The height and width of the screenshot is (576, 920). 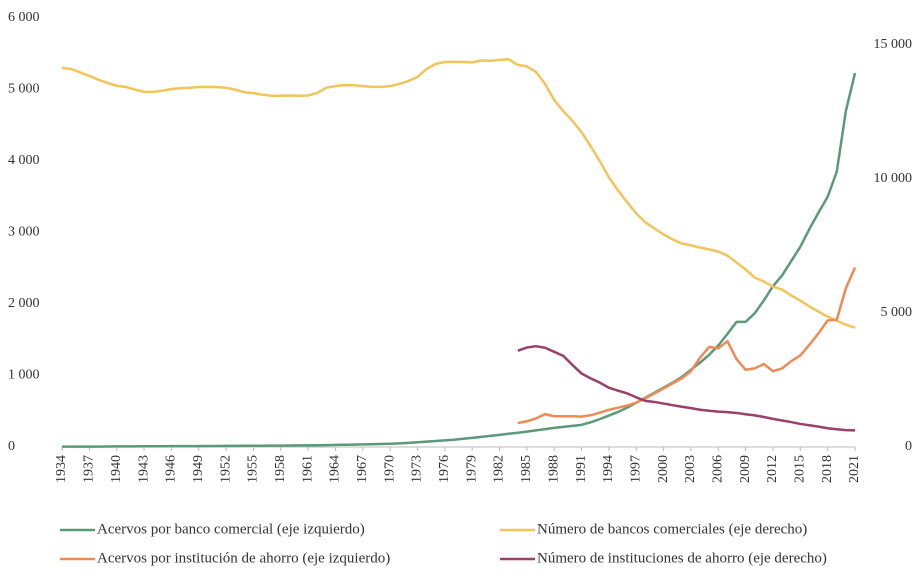 What do you see at coordinates (635, 469) in the screenshot?
I see `x-tick-label: 1997` at bounding box center [635, 469].